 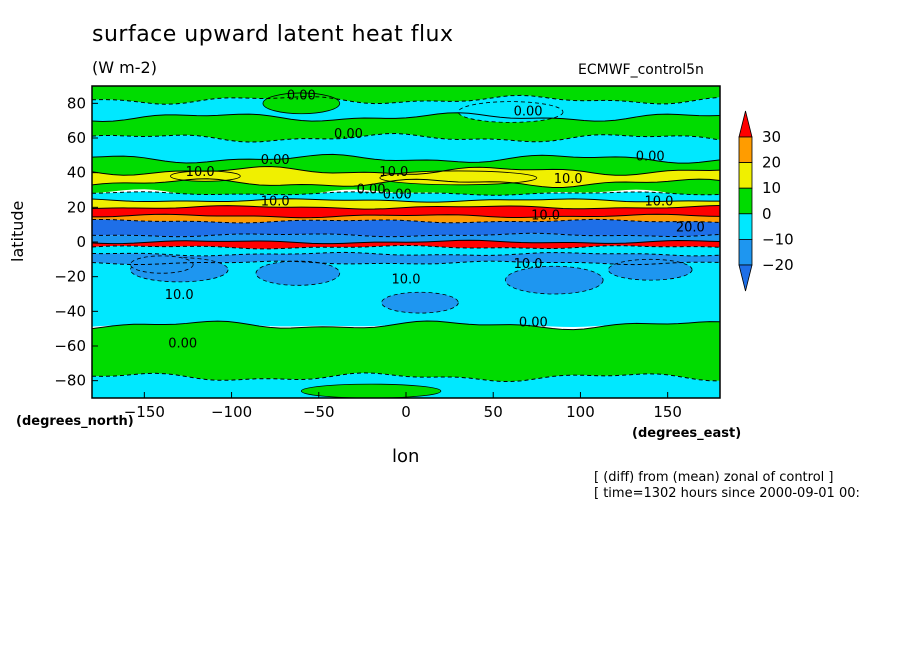 What do you see at coordinates (745, 124) in the screenshot?
I see `colorbar-top-arrow` at bounding box center [745, 124].